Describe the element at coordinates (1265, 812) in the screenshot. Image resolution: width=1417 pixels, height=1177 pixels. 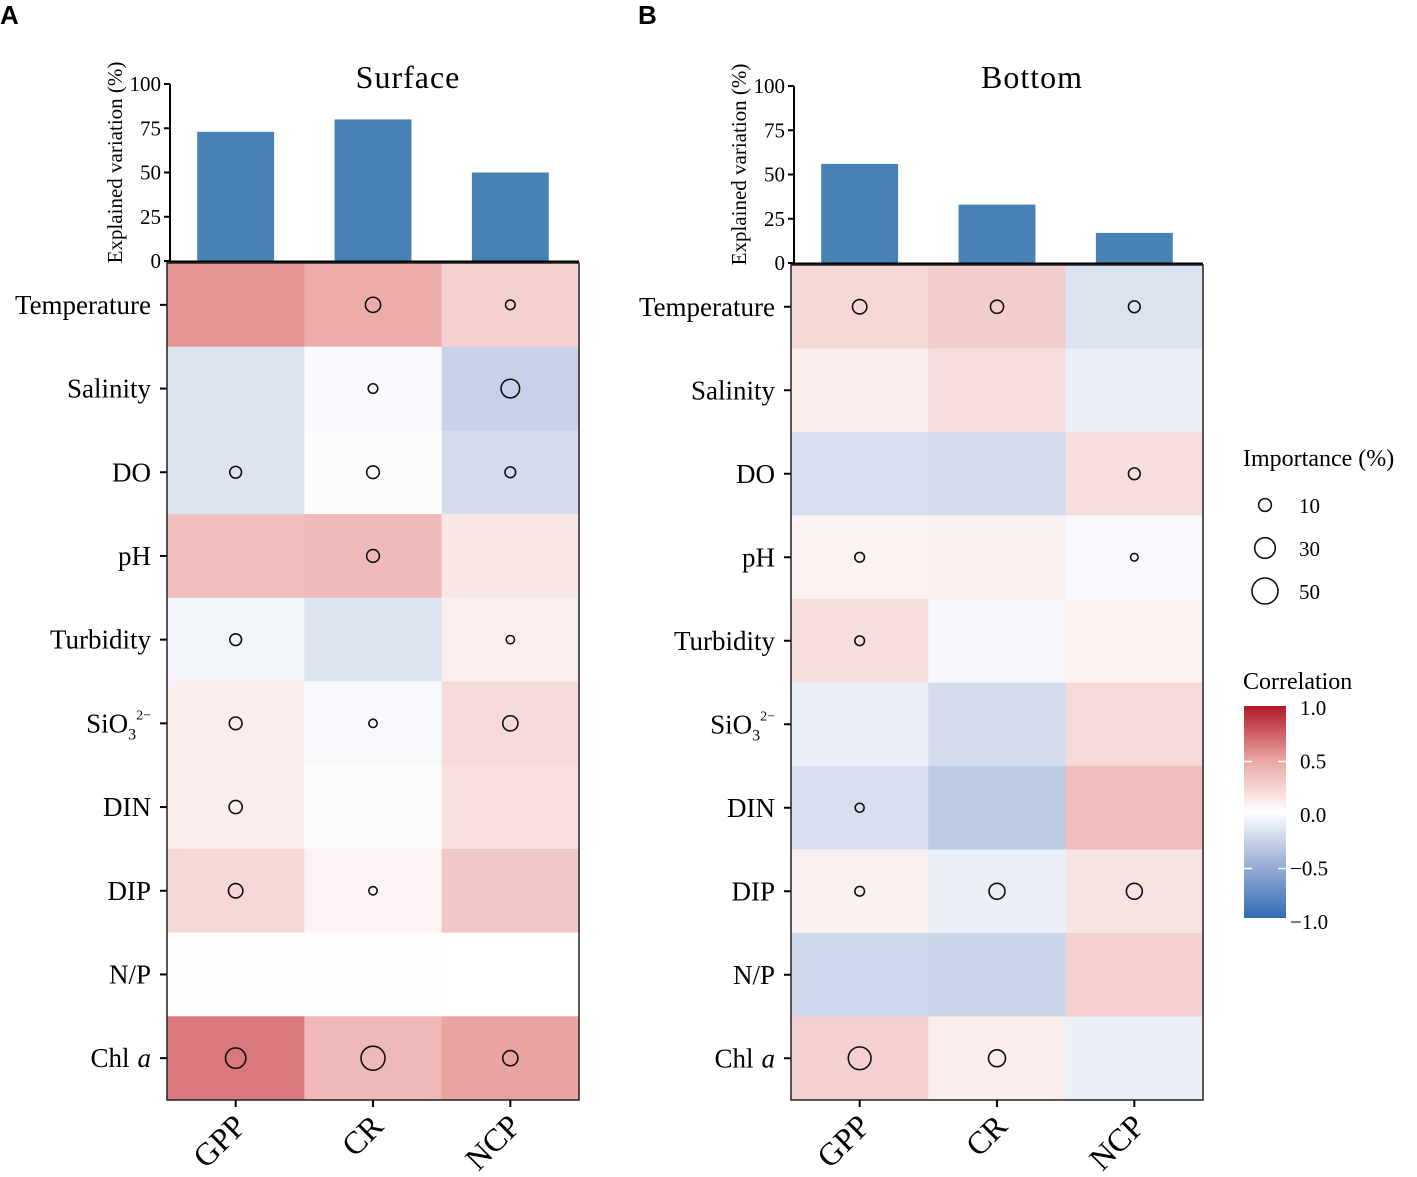
I see `colorbar` at that location.